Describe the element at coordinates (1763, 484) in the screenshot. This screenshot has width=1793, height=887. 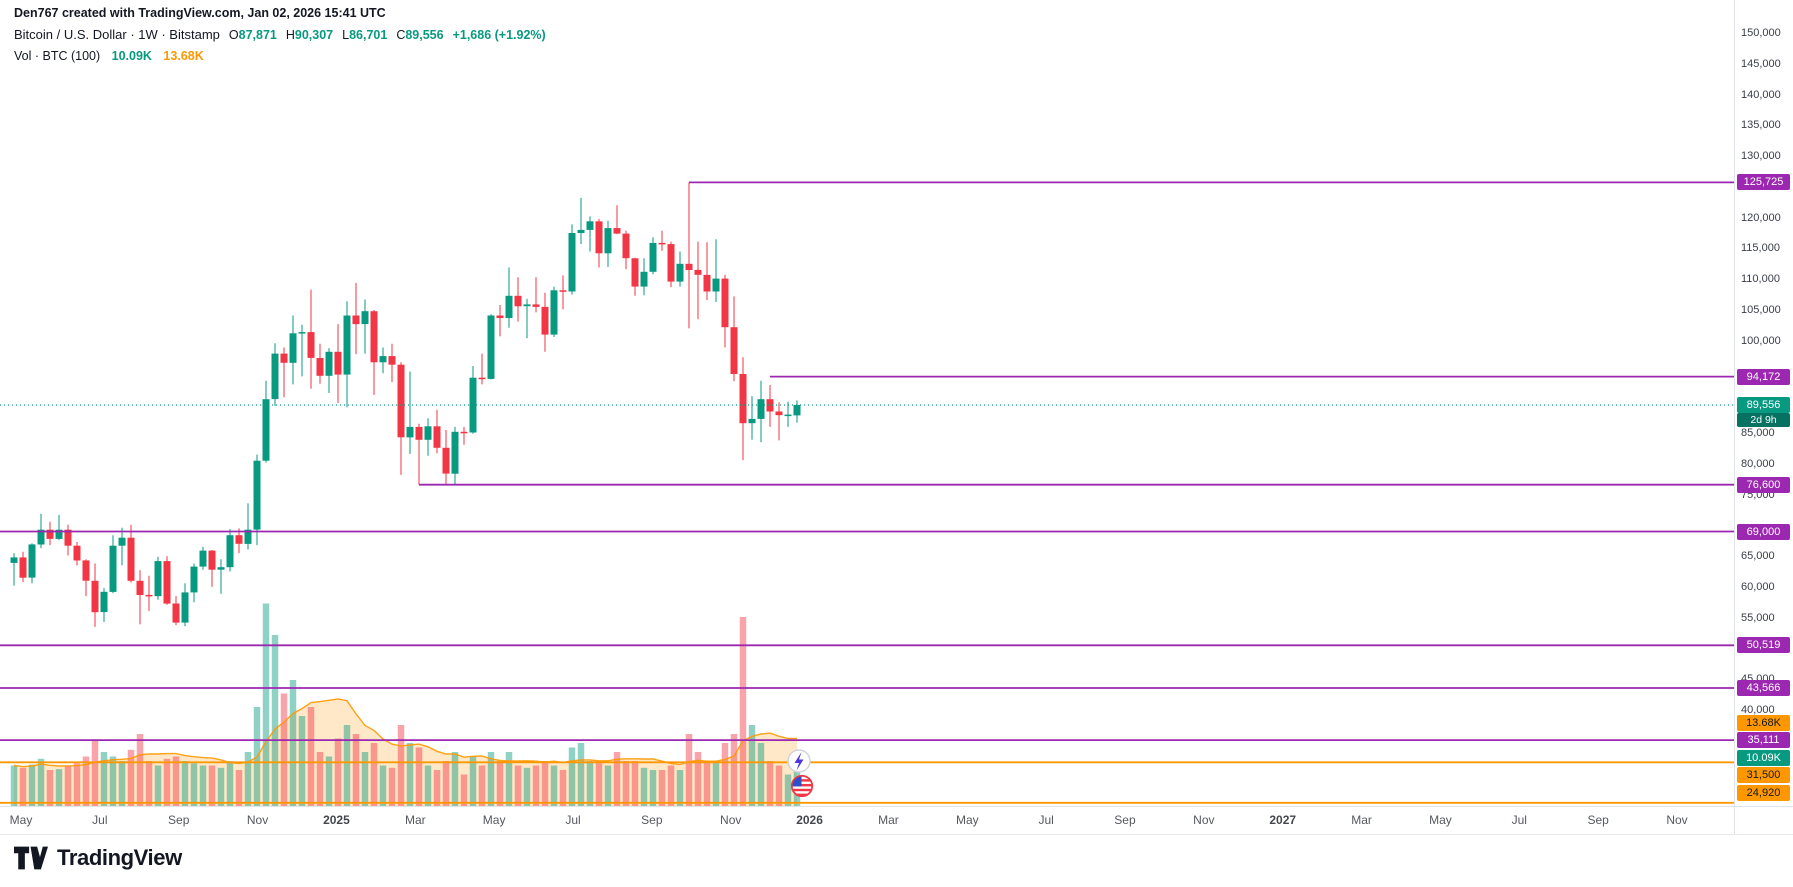
I see `price-level-badge: 76,600` at that location.